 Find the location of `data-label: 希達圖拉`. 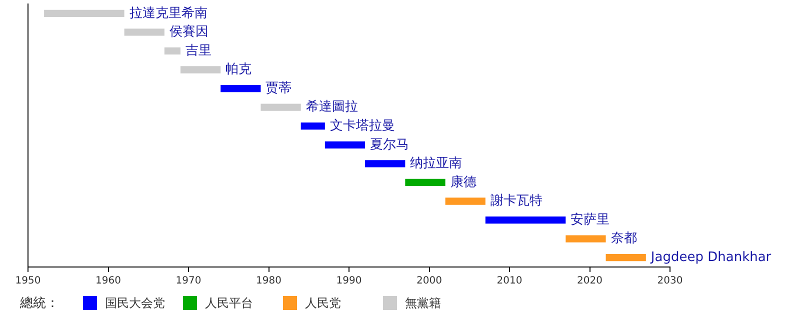

data-label: 希達圖拉 is located at coordinates (332, 107).